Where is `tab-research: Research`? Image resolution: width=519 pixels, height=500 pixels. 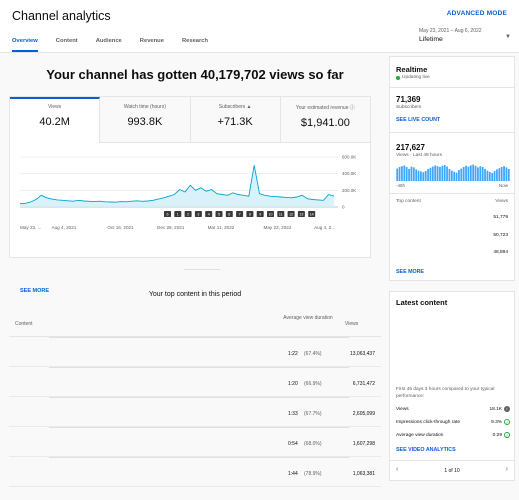
tab-research: Research is located at coordinates (195, 41).